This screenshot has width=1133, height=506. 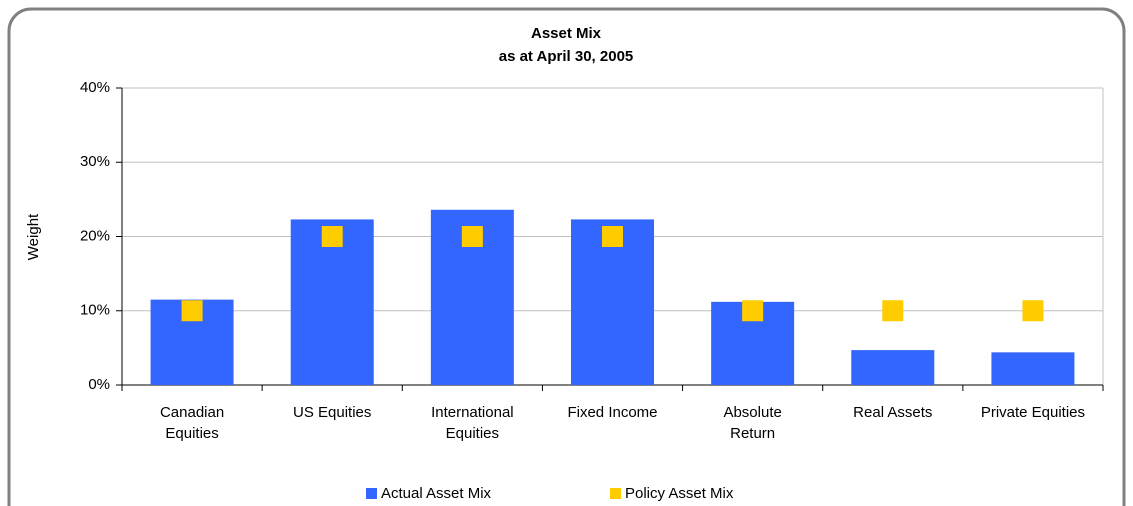 What do you see at coordinates (332, 412) in the screenshot?
I see `x-tick-label: US Equities` at bounding box center [332, 412].